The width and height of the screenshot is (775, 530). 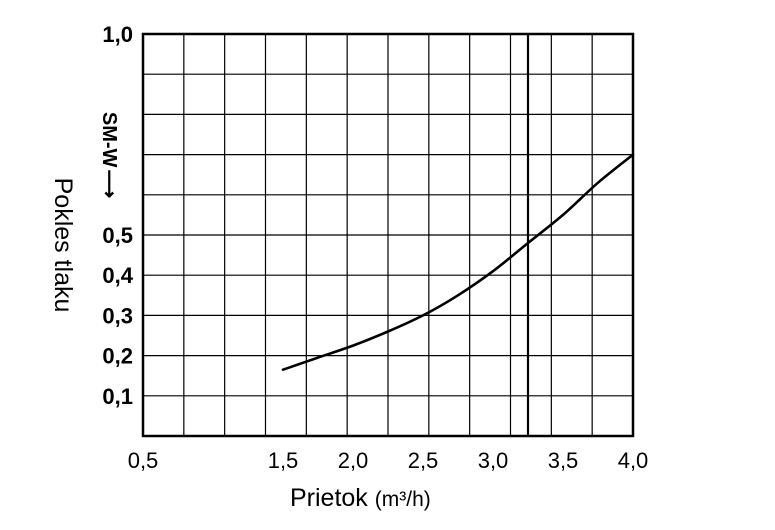 I want to click on x-tick-label: 2,5, so click(x=423, y=460).